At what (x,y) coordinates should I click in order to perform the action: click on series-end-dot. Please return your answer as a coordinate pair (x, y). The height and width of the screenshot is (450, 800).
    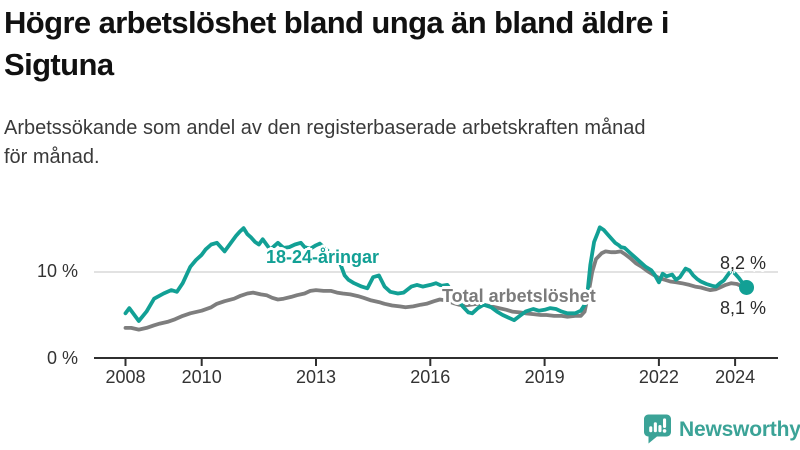
    Looking at the image, I should click on (747, 287).